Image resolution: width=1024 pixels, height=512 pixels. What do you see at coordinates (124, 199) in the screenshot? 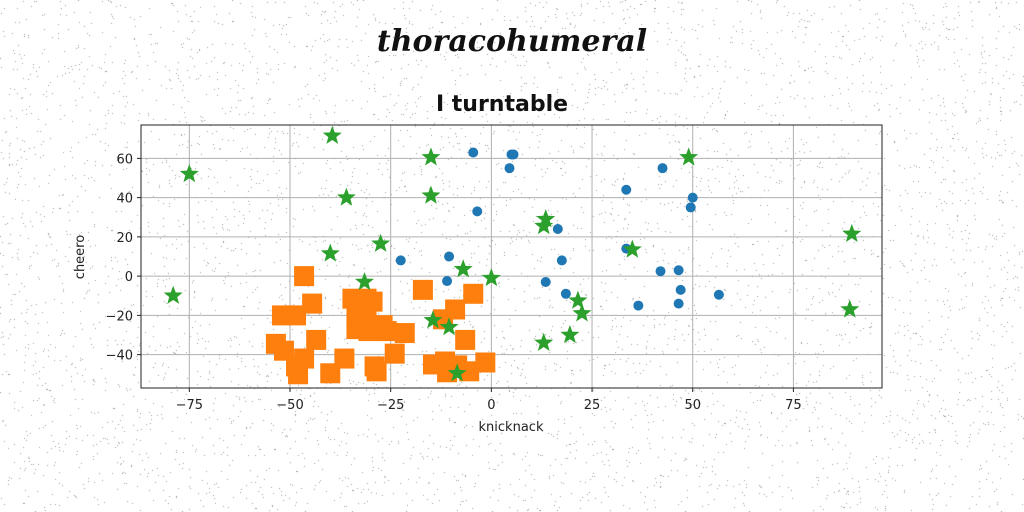
I see `y-tick-label: 40` at bounding box center [124, 199].